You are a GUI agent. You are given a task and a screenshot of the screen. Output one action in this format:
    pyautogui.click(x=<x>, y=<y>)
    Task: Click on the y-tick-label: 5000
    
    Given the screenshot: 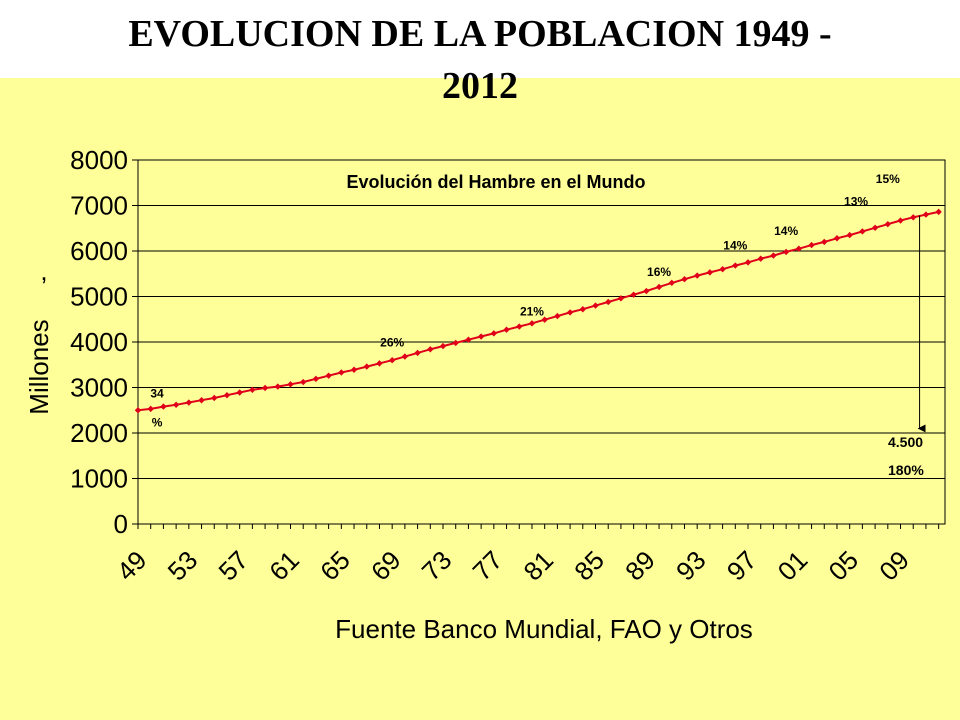 What is the action you would take?
    pyautogui.click(x=99, y=297)
    